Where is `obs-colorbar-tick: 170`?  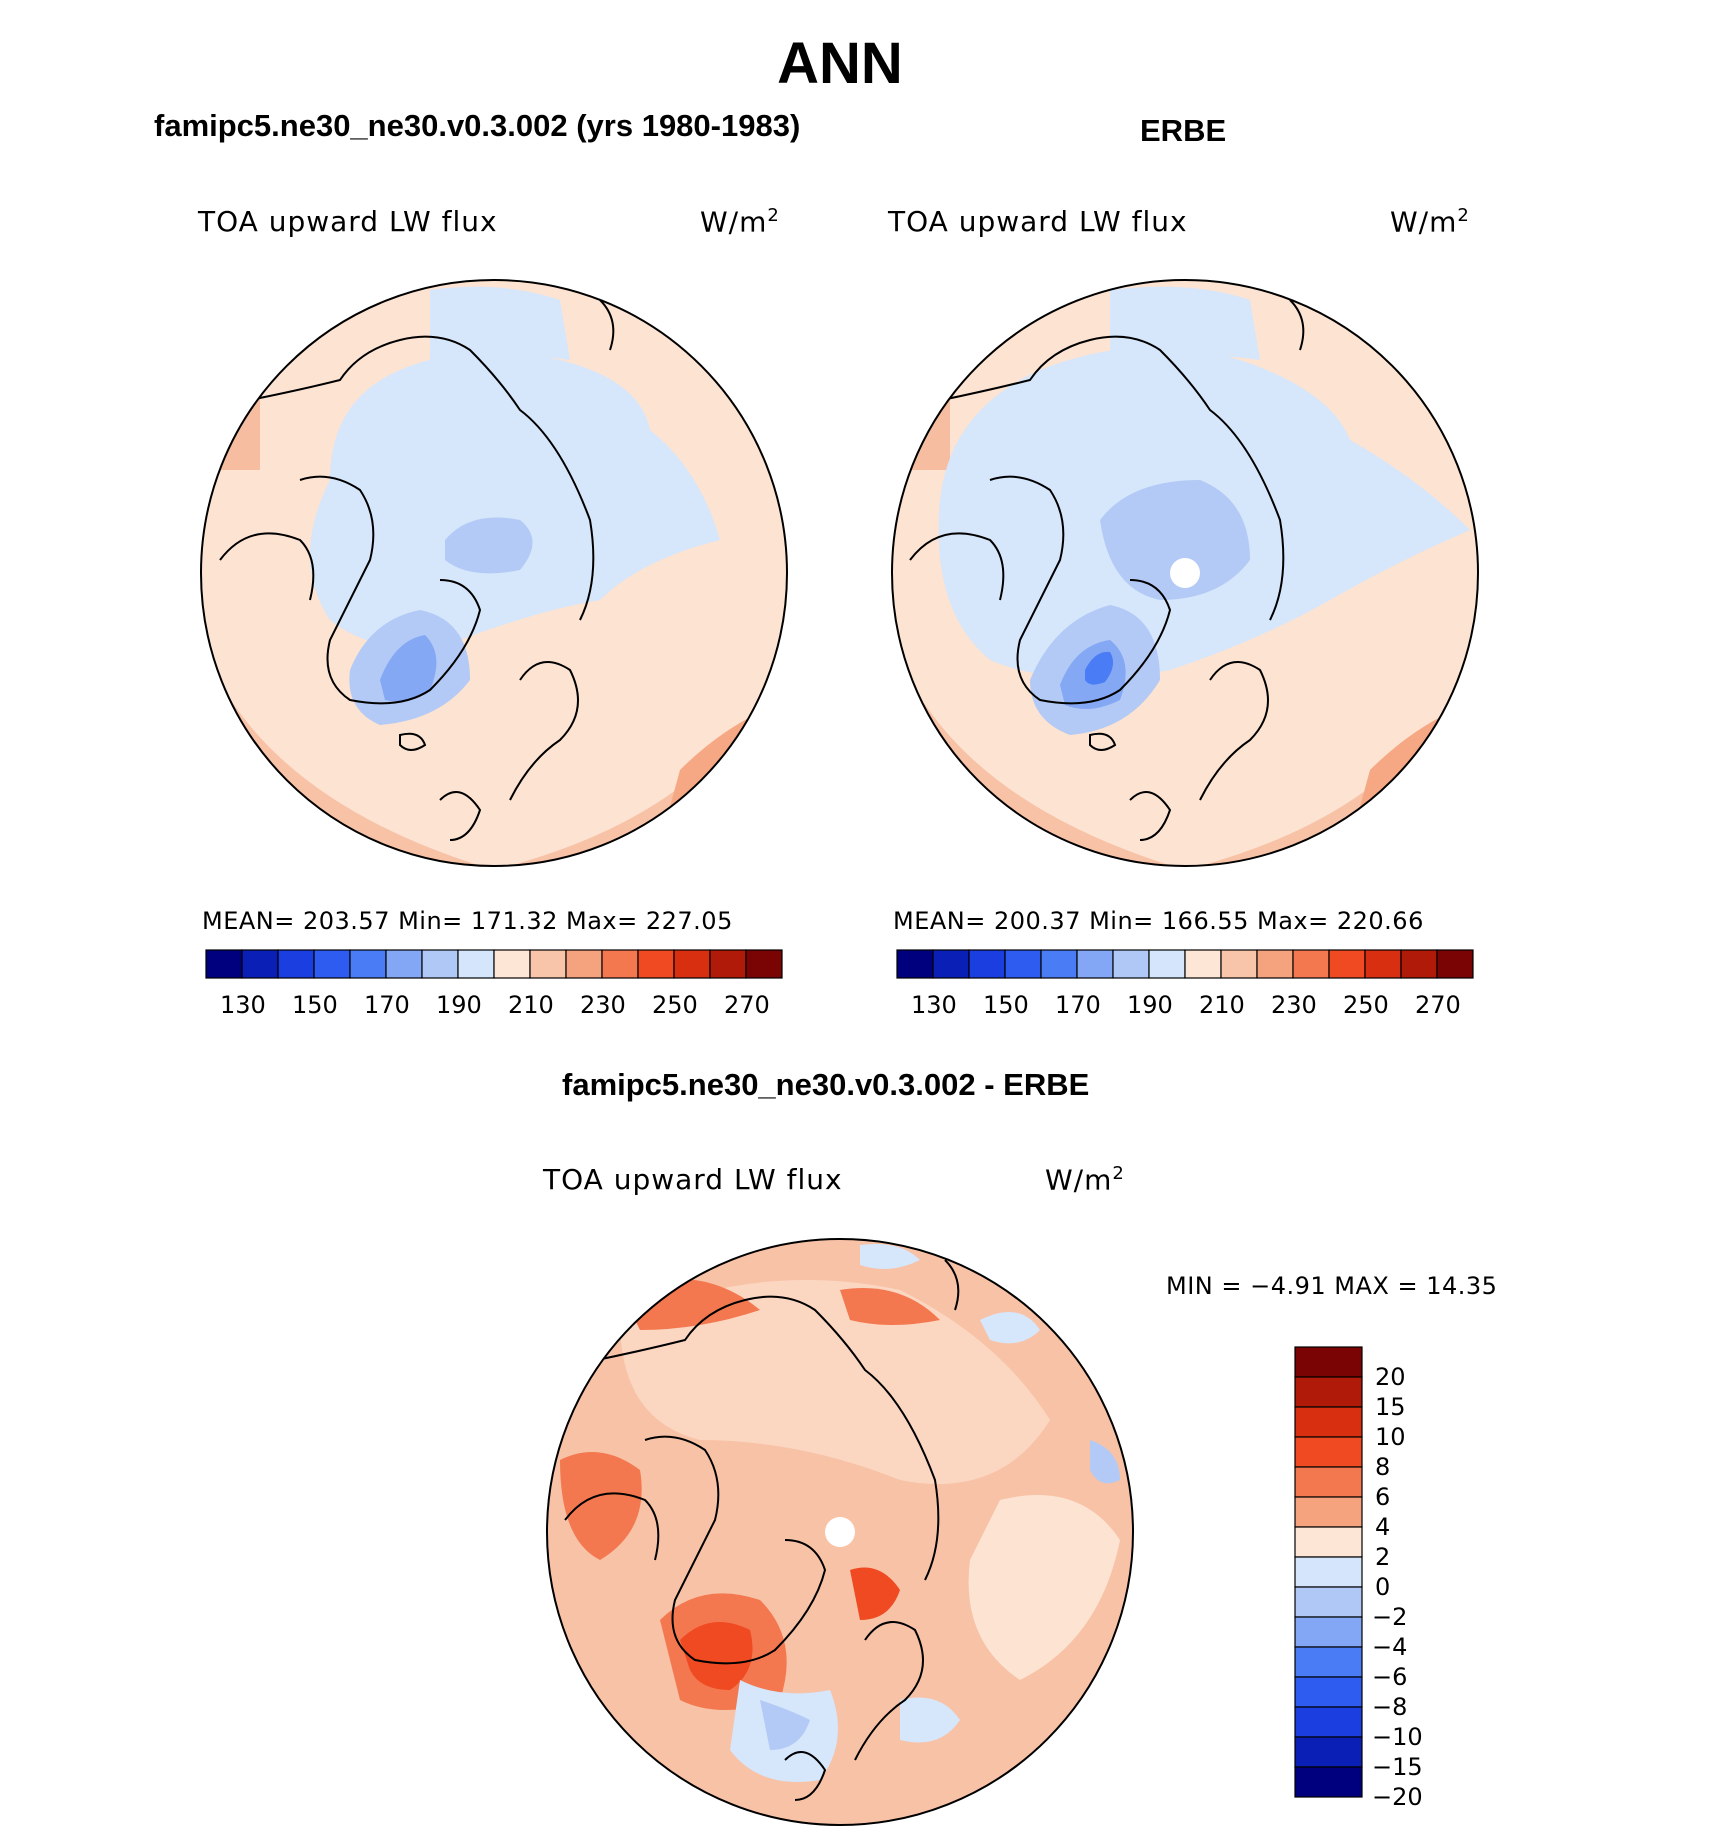
obs-colorbar-tick: 170 is located at coordinates (1078, 1005).